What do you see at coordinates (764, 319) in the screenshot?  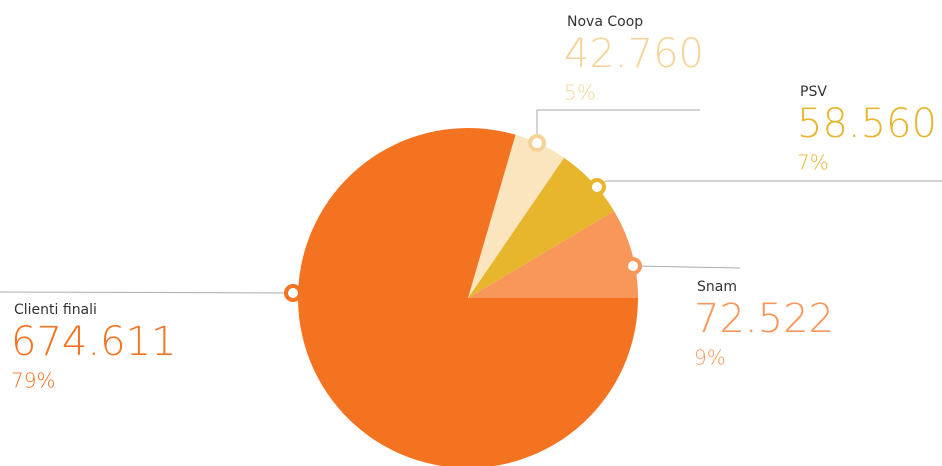 I see `value-label: 72.522` at bounding box center [764, 319].